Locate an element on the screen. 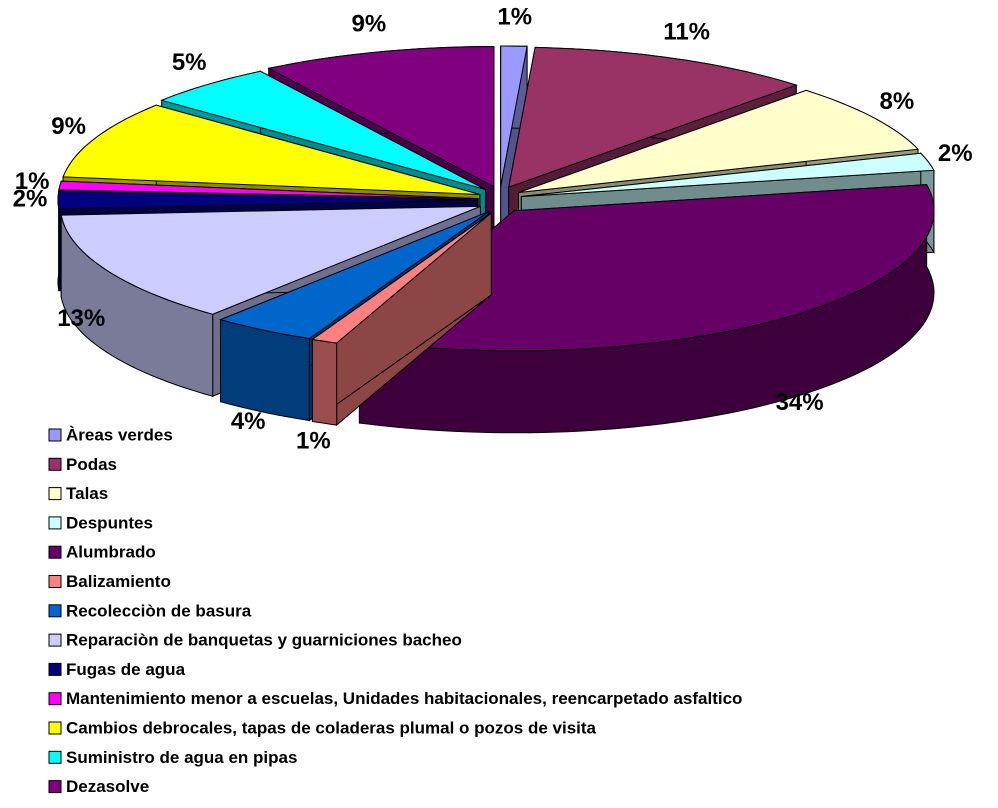 This screenshot has width=998, height=808. data-label: 11% is located at coordinates (686, 31).